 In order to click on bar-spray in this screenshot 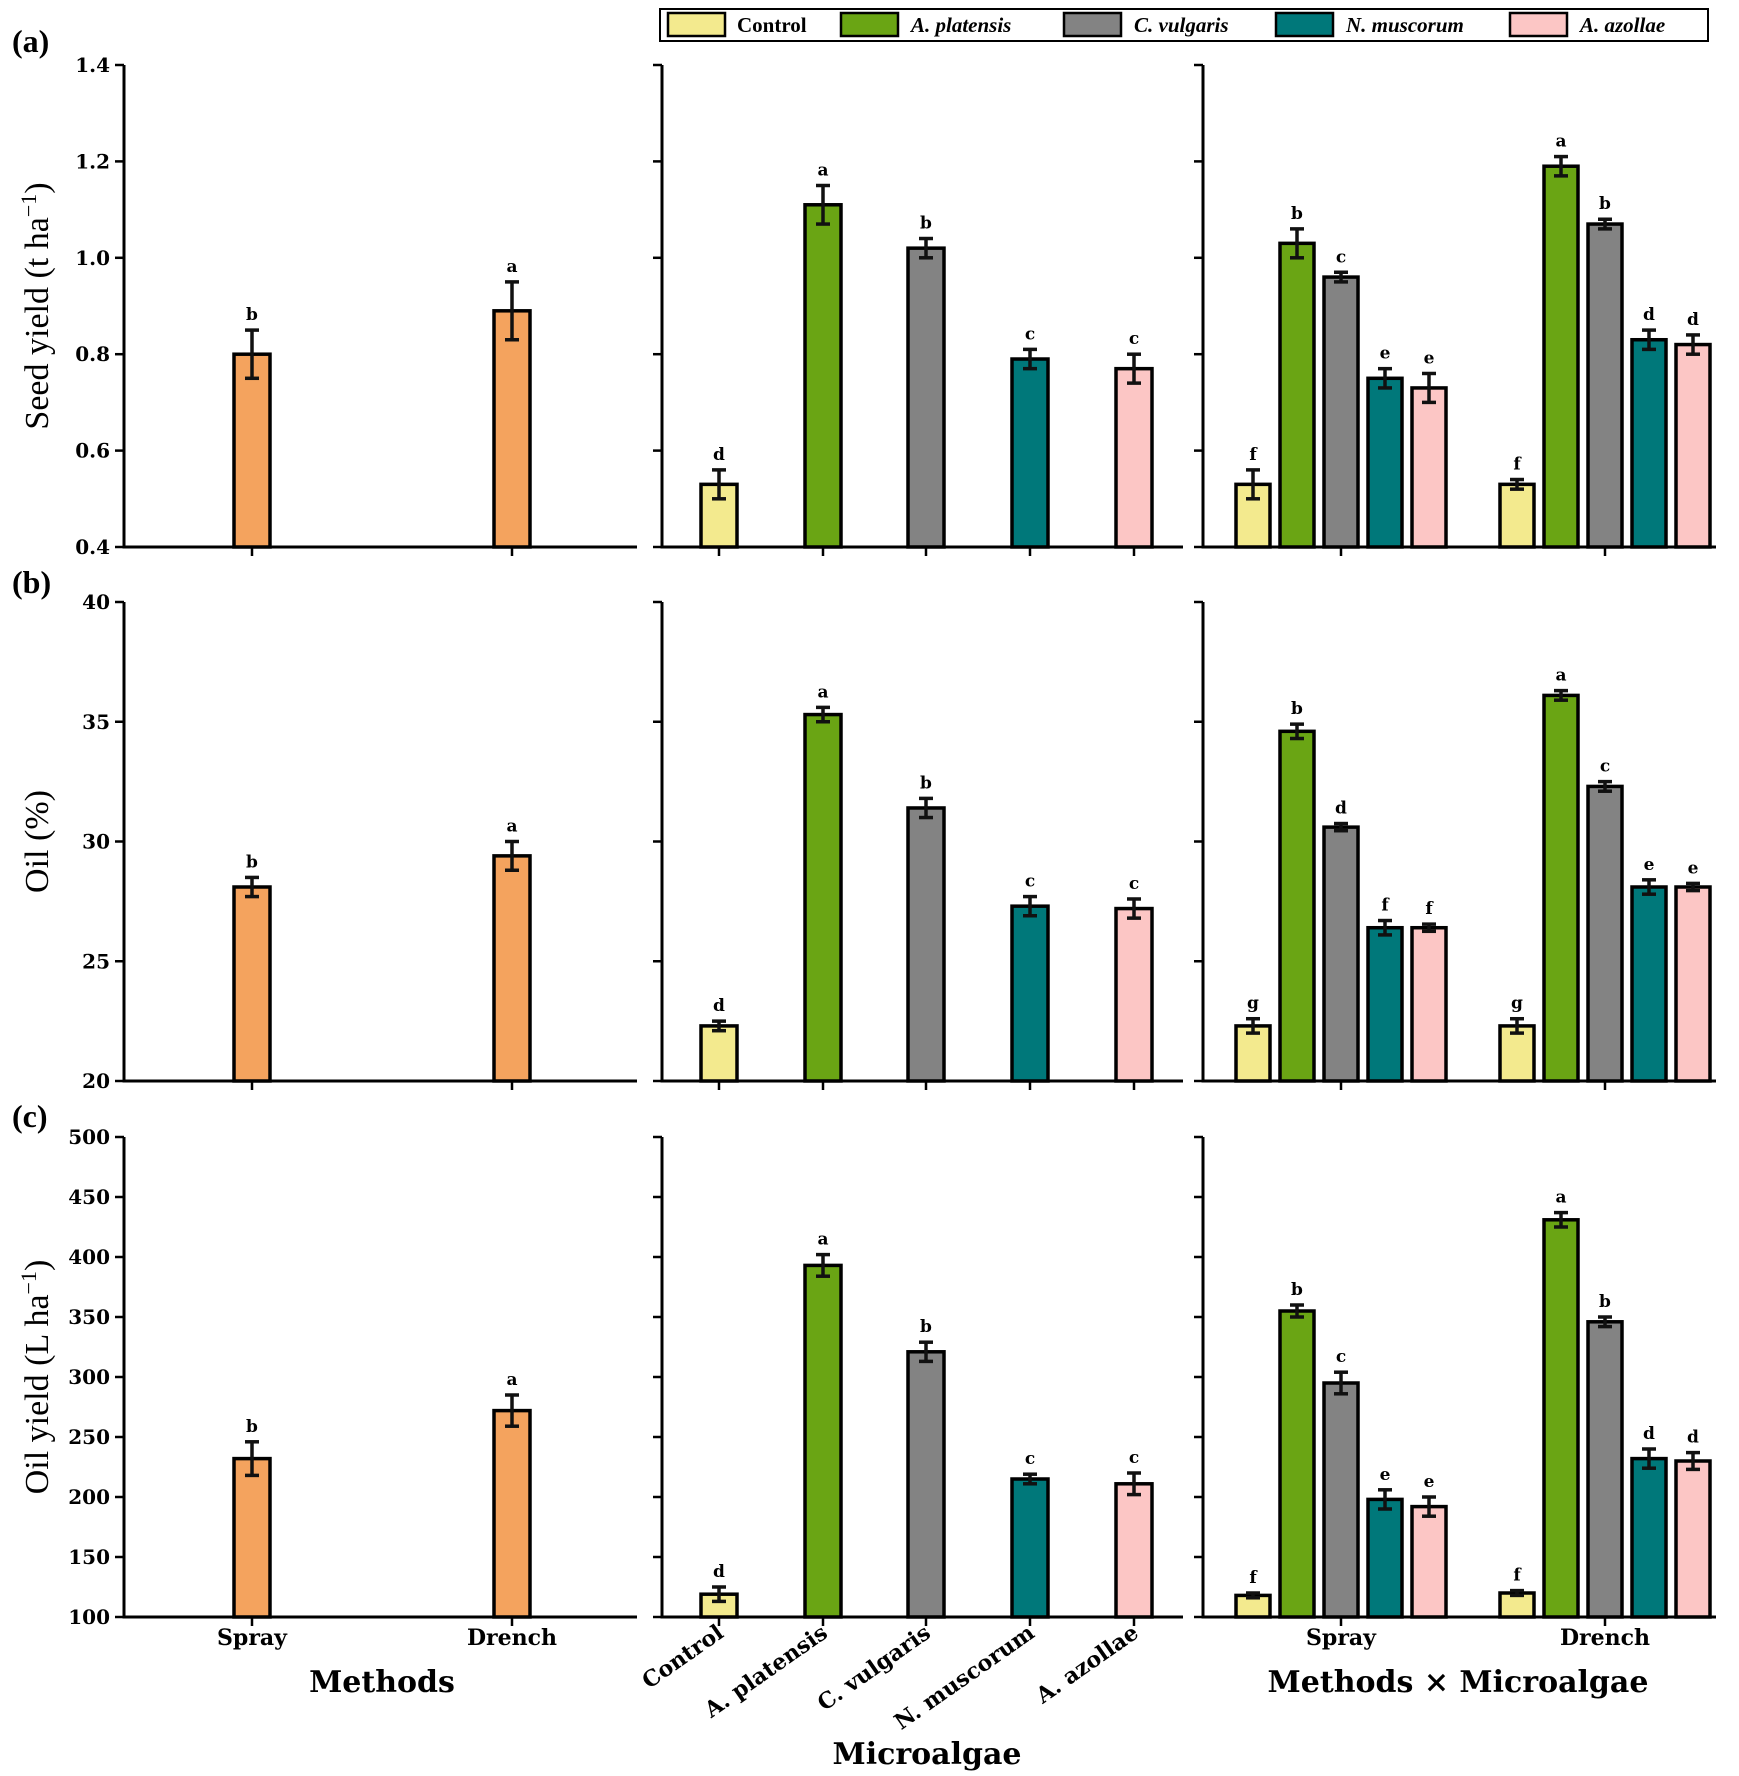, I will do `click(252, 450)`.